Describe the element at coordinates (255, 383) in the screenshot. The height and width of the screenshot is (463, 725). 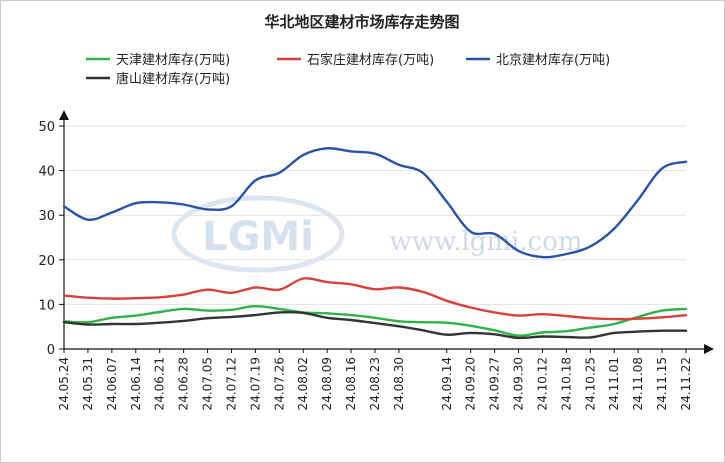
I see `x-tick-label: 24.07.19` at that location.